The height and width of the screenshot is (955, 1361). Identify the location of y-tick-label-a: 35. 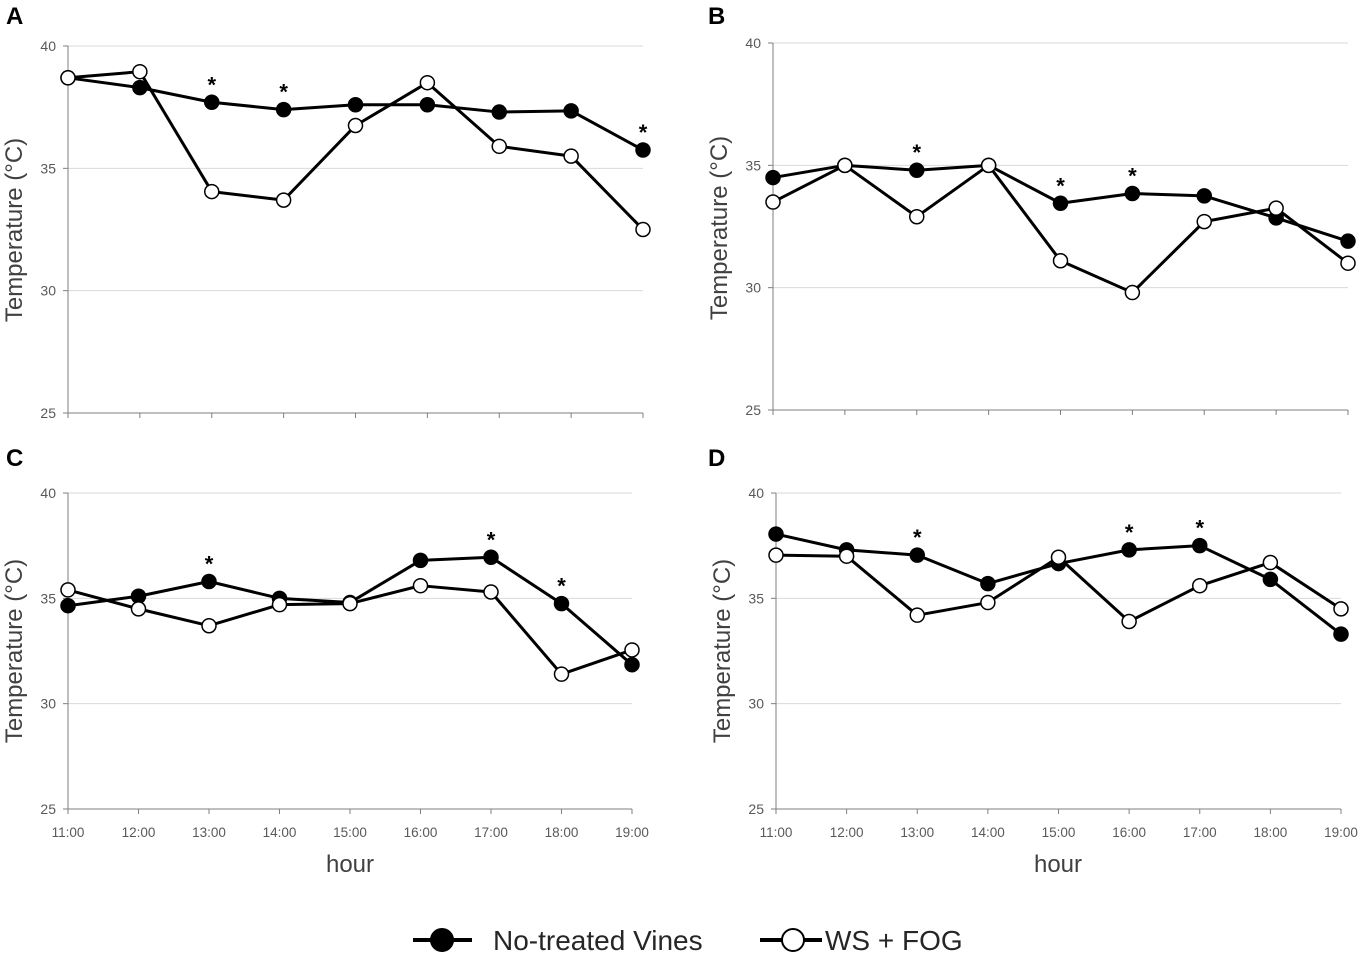
(48, 168).